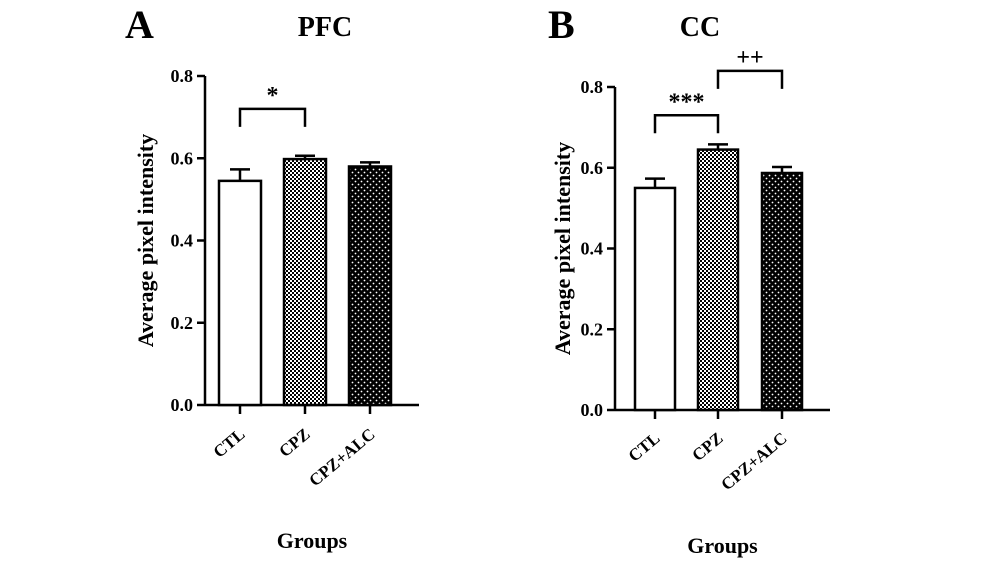 The width and height of the screenshot is (1000, 569). What do you see at coordinates (325, 27) in the screenshot?
I see `chart-title: PFC` at bounding box center [325, 27].